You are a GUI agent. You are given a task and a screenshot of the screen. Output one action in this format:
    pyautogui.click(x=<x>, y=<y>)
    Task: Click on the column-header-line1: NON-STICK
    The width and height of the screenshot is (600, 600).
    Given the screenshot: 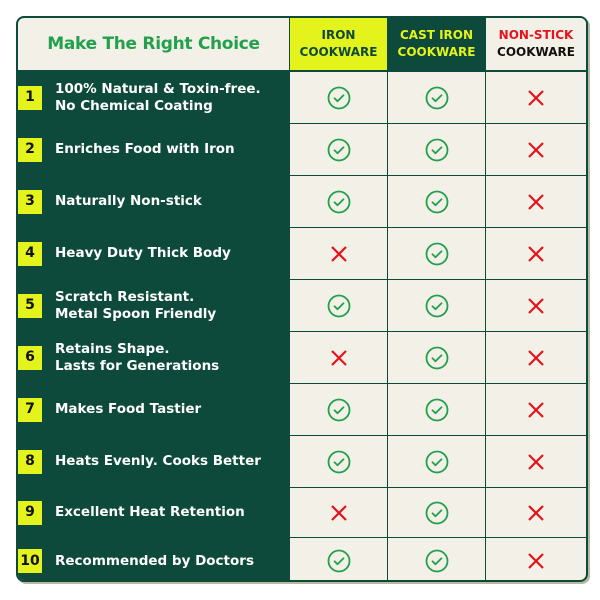 What is the action you would take?
    pyautogui.click(x=536, y=35)
    